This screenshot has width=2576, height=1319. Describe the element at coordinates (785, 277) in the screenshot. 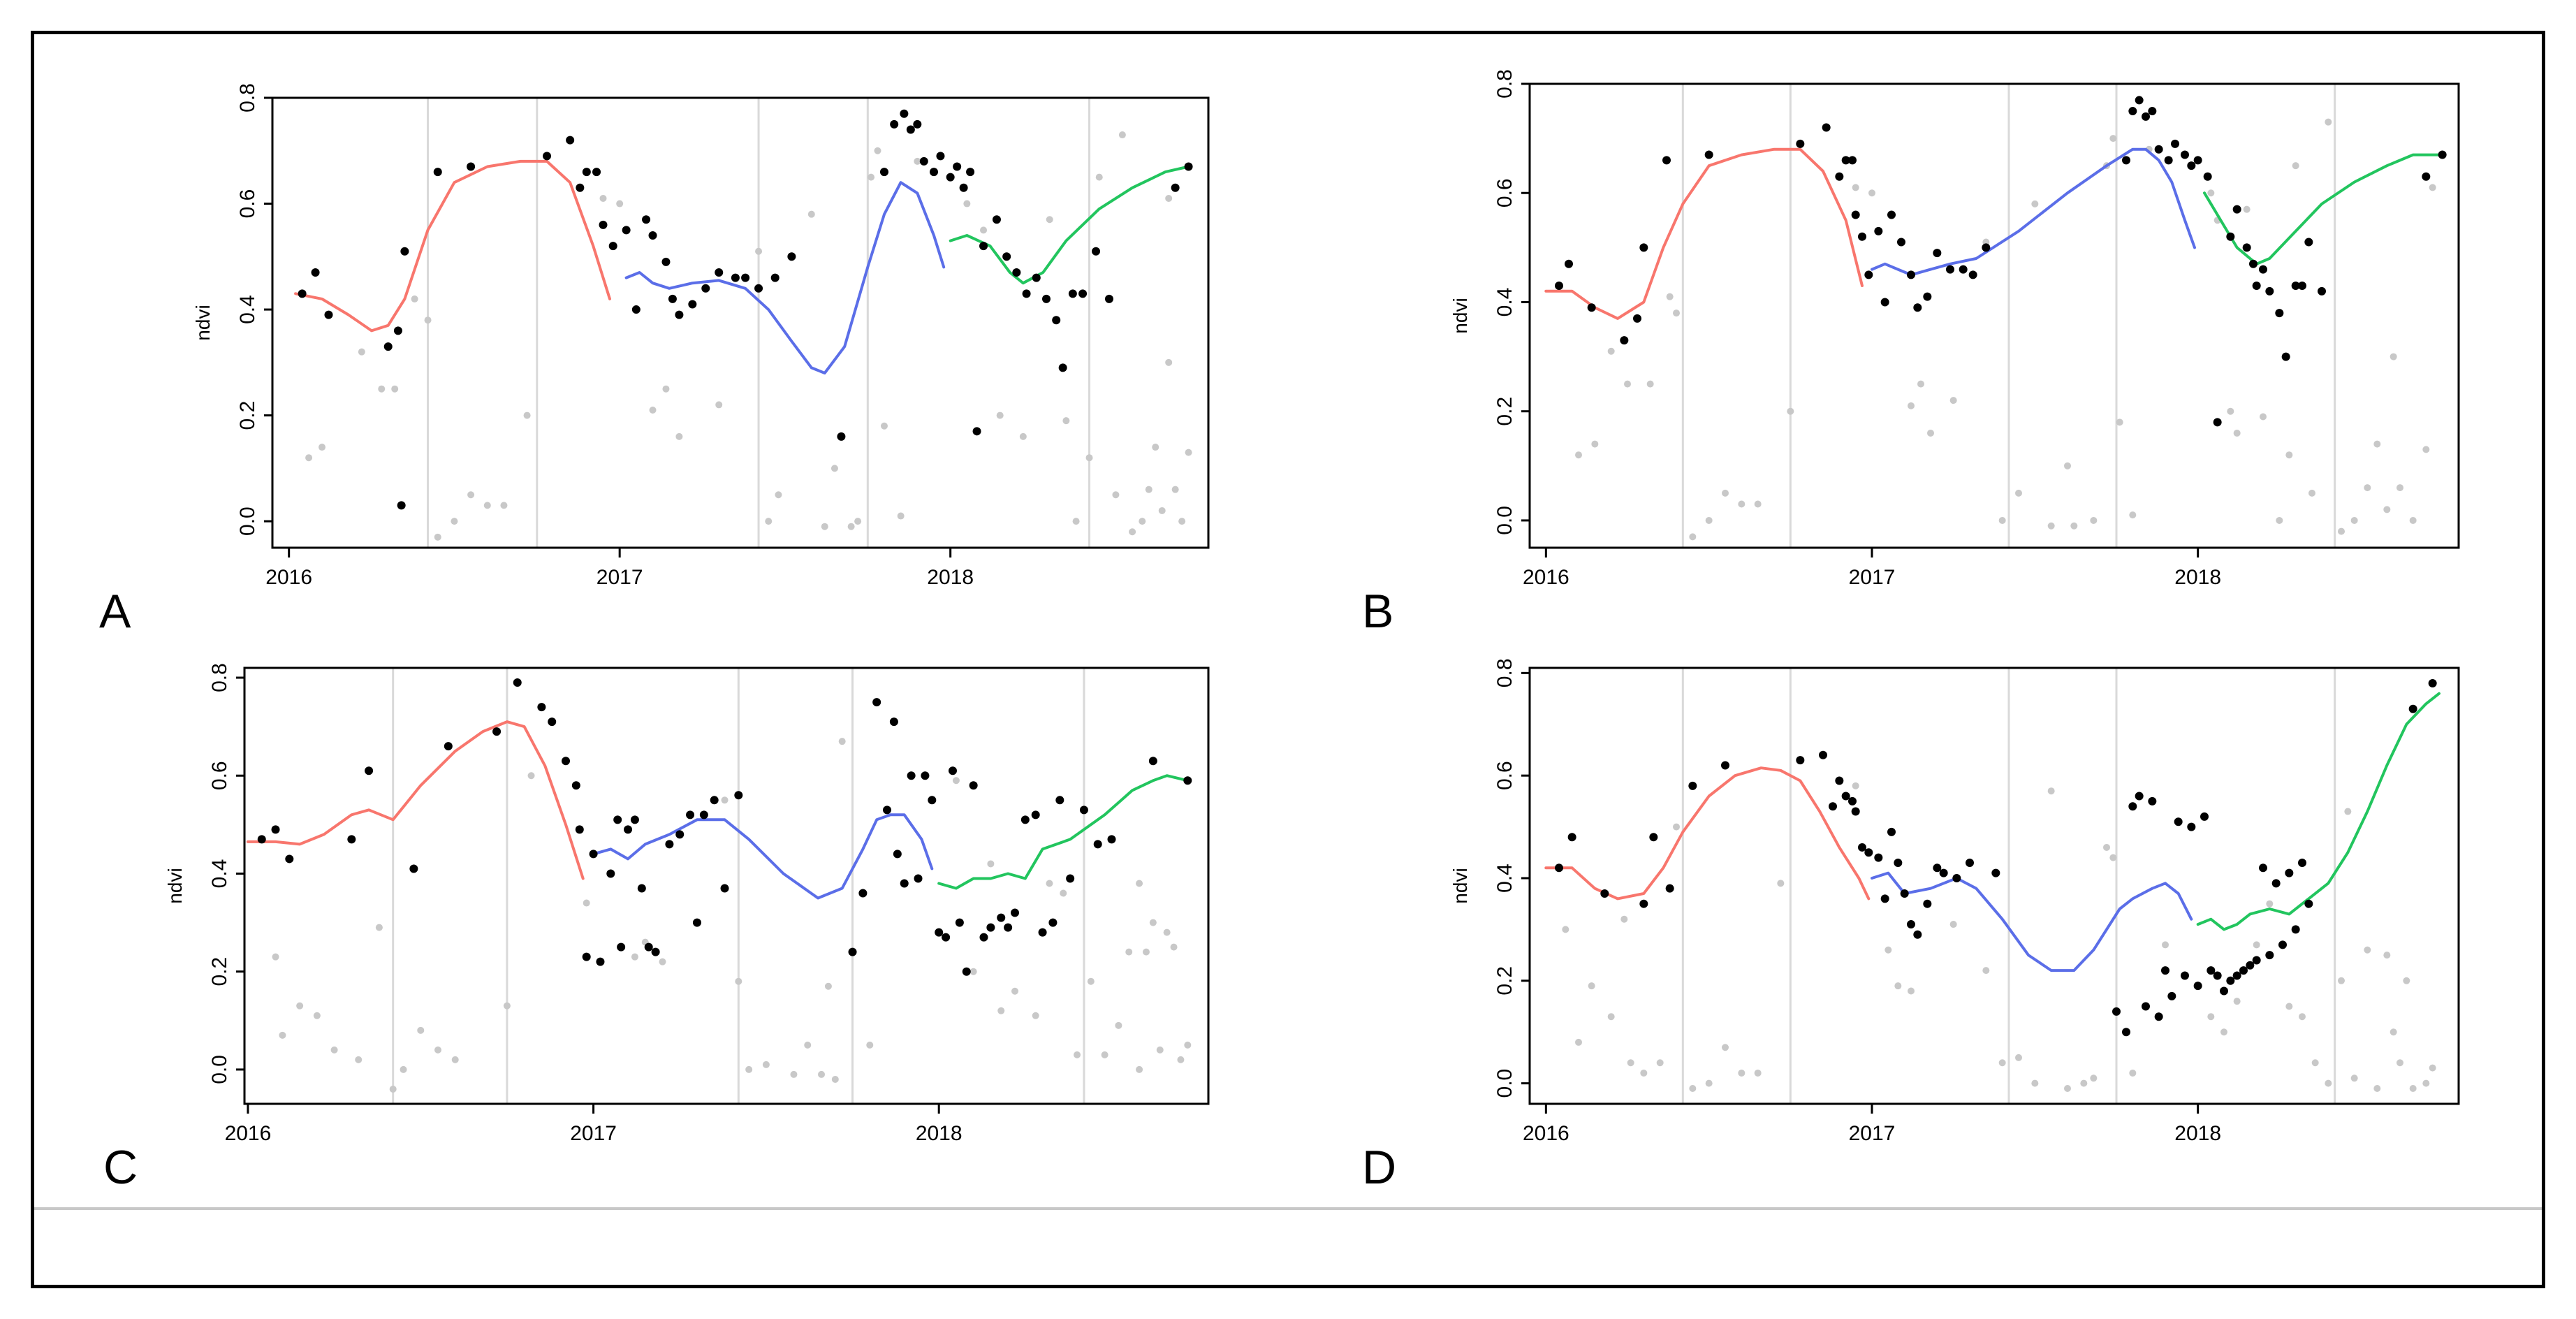

I see `panel-a-fit-2017` at that location.